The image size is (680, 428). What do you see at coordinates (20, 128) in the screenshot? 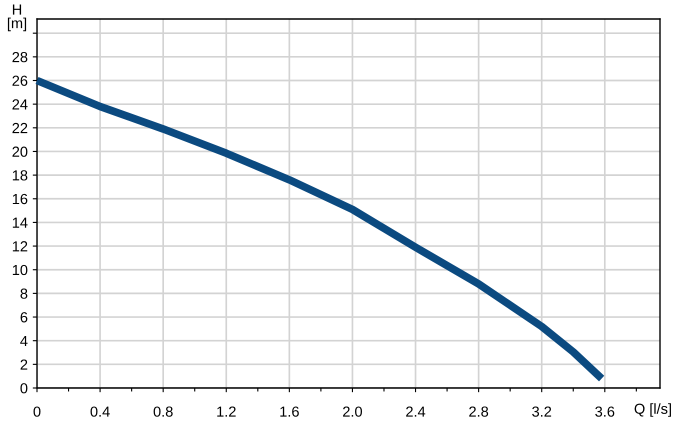
I see `y-tick-label: 22` at bounding box center [20, 128].